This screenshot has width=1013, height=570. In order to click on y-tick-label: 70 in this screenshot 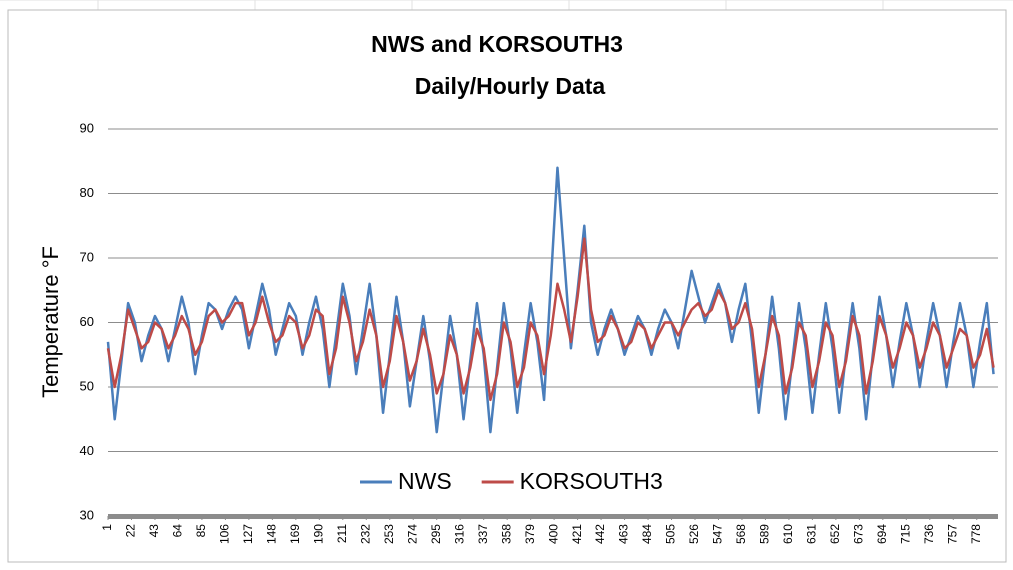, I will do `click(87, 256)`.